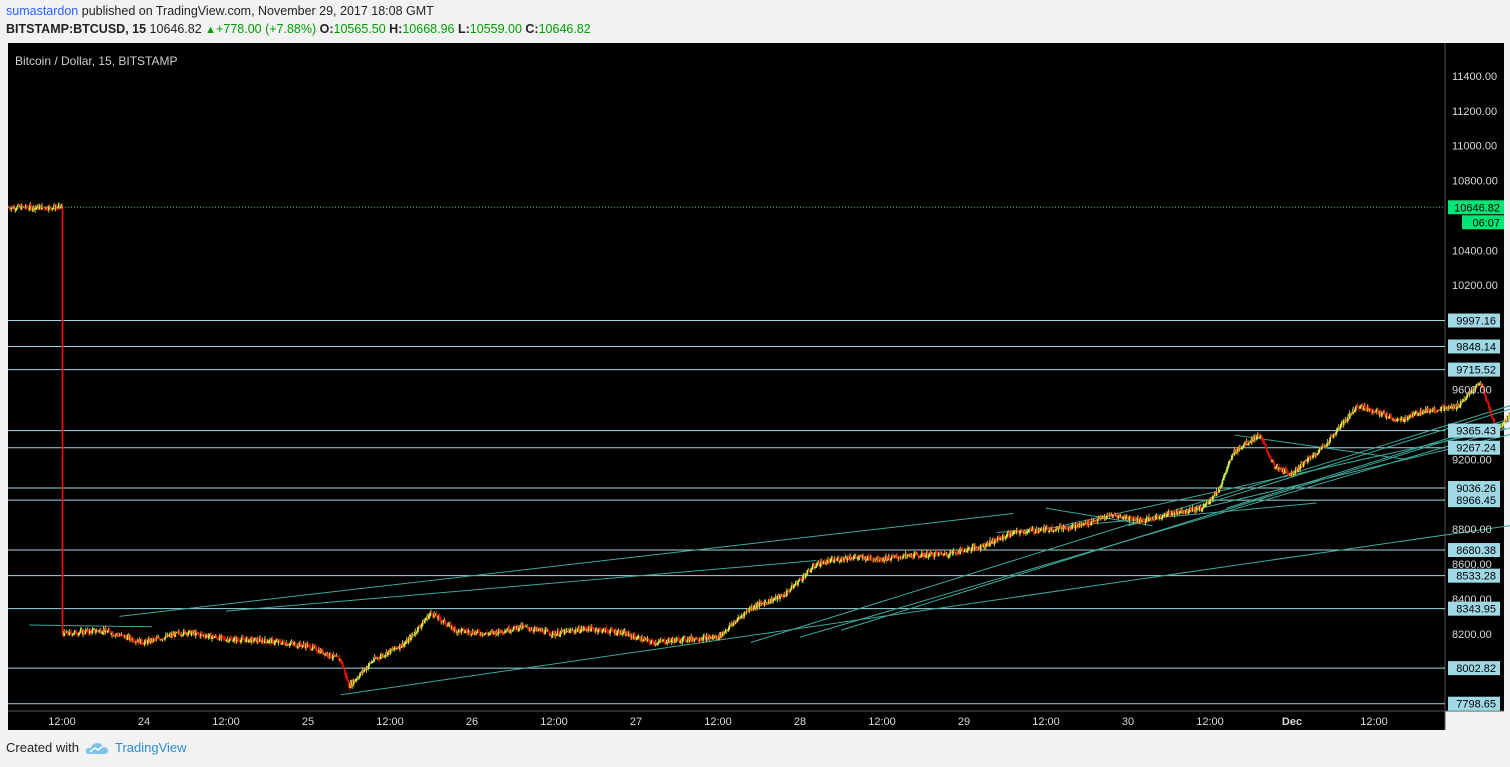 This screenshot has height=767, width=1510. What do you see at coordinates (175, 29) in the screenshot?
I see `last-price: 10646.82` at bounding box center [175, 29].